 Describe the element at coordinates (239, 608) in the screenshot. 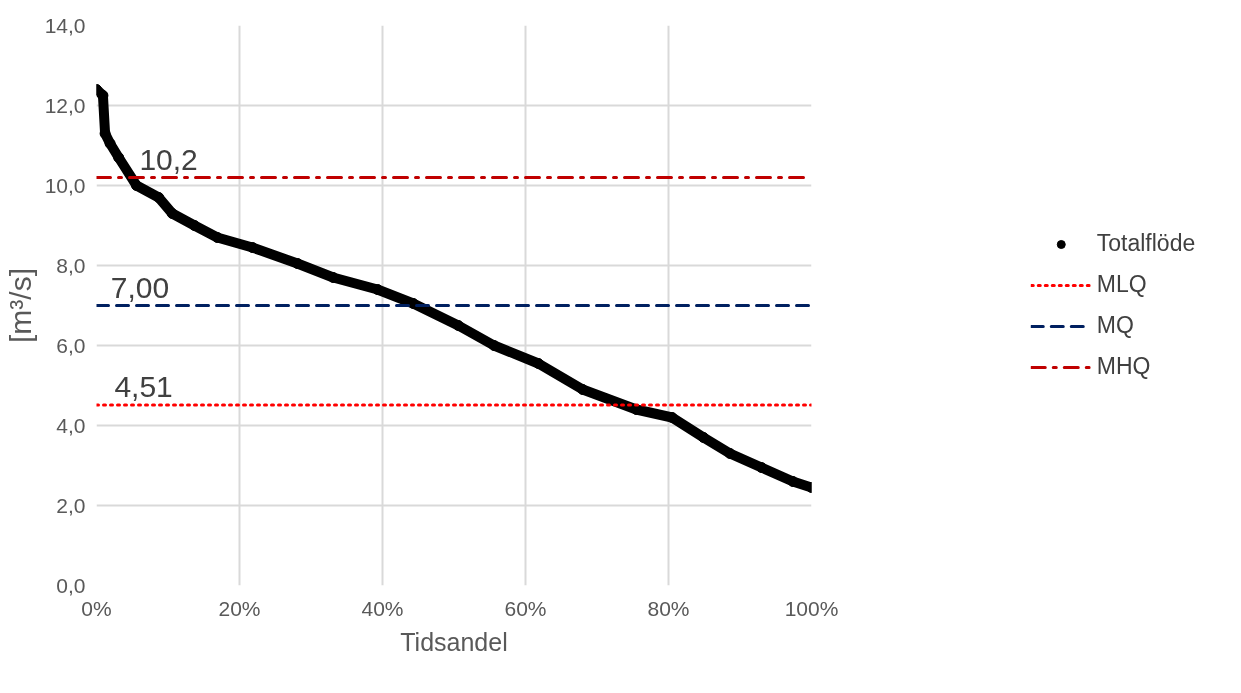

I see `x-tick-label: 20%` at that location.